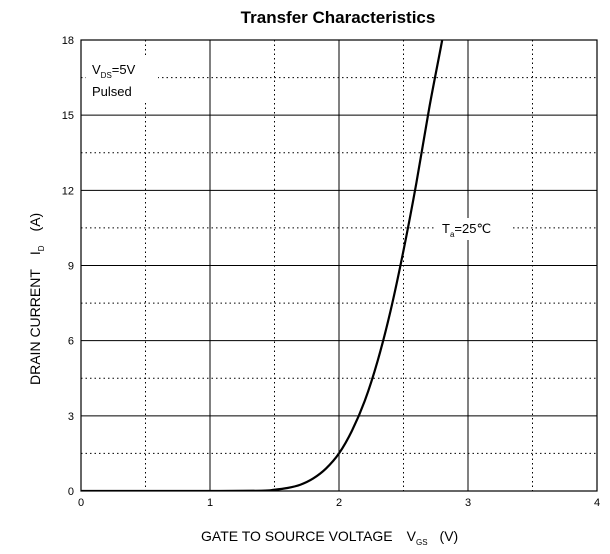  I want to click on y-tick-label: 0, so click(71, 492).